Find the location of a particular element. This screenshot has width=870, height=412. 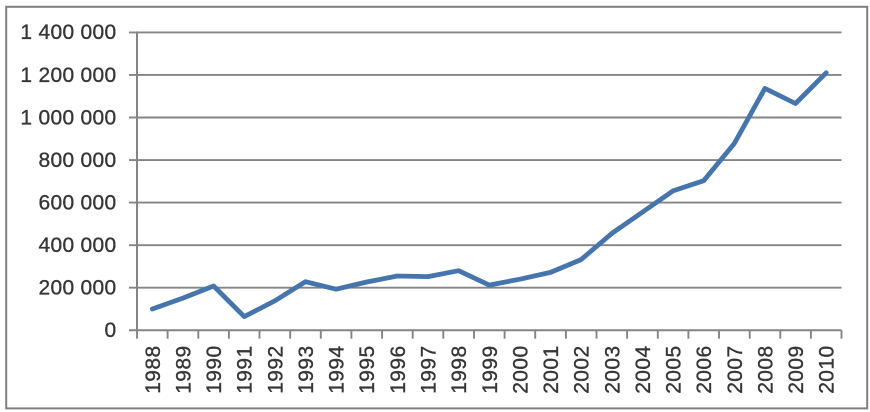

svg-text: 1 200 000 is located at coordinates (68, 75).